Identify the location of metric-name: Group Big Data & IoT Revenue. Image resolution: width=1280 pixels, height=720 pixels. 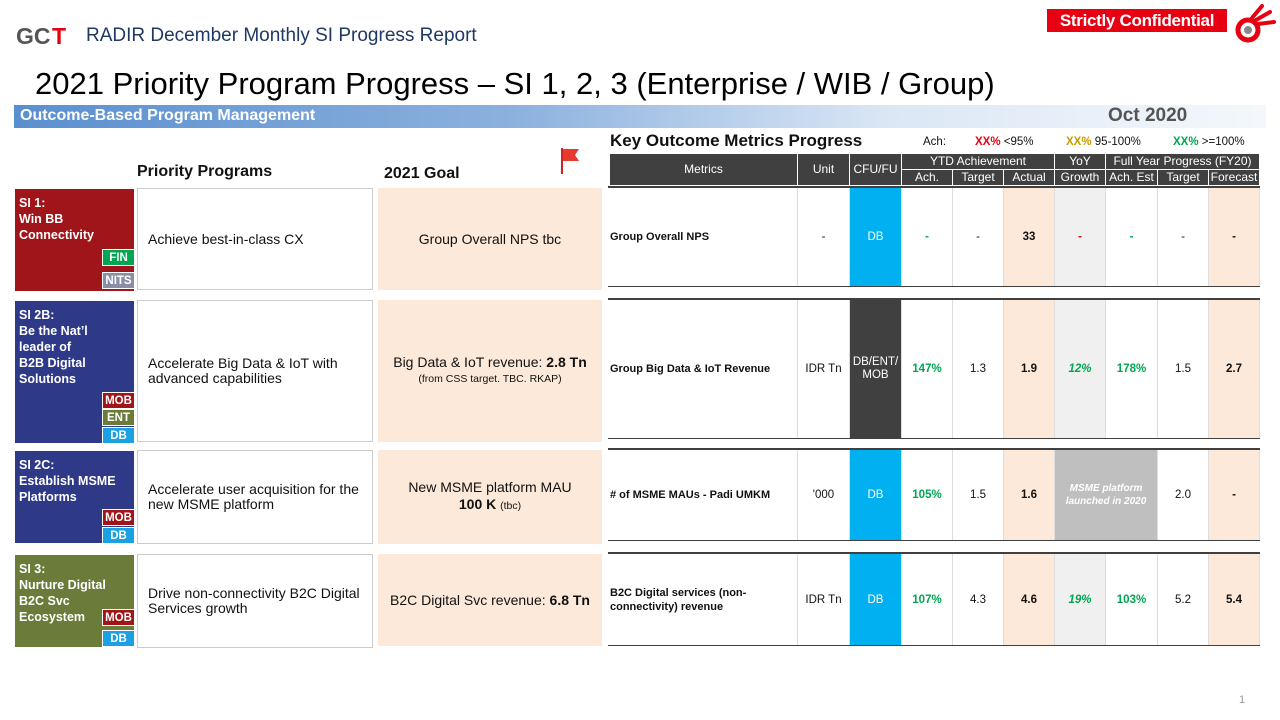
(703, 369).